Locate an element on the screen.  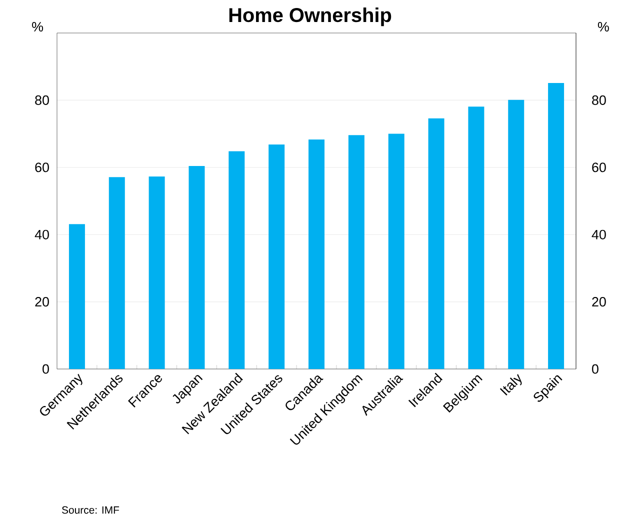
source-note: Source: IMF is located at coordinates (91, 510).